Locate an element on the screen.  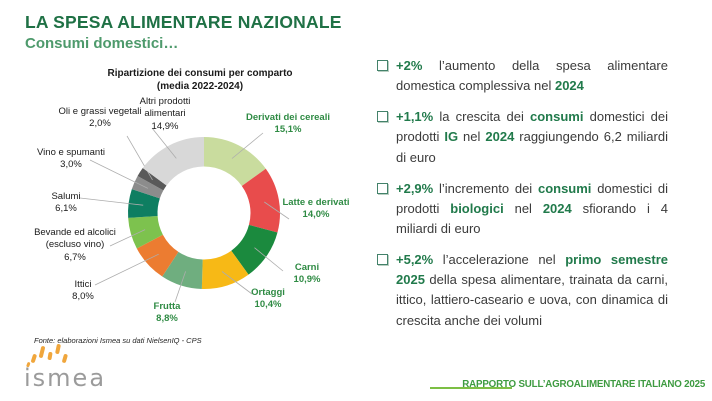
highlighted-text: +2% is located at coordinates (409, 65).